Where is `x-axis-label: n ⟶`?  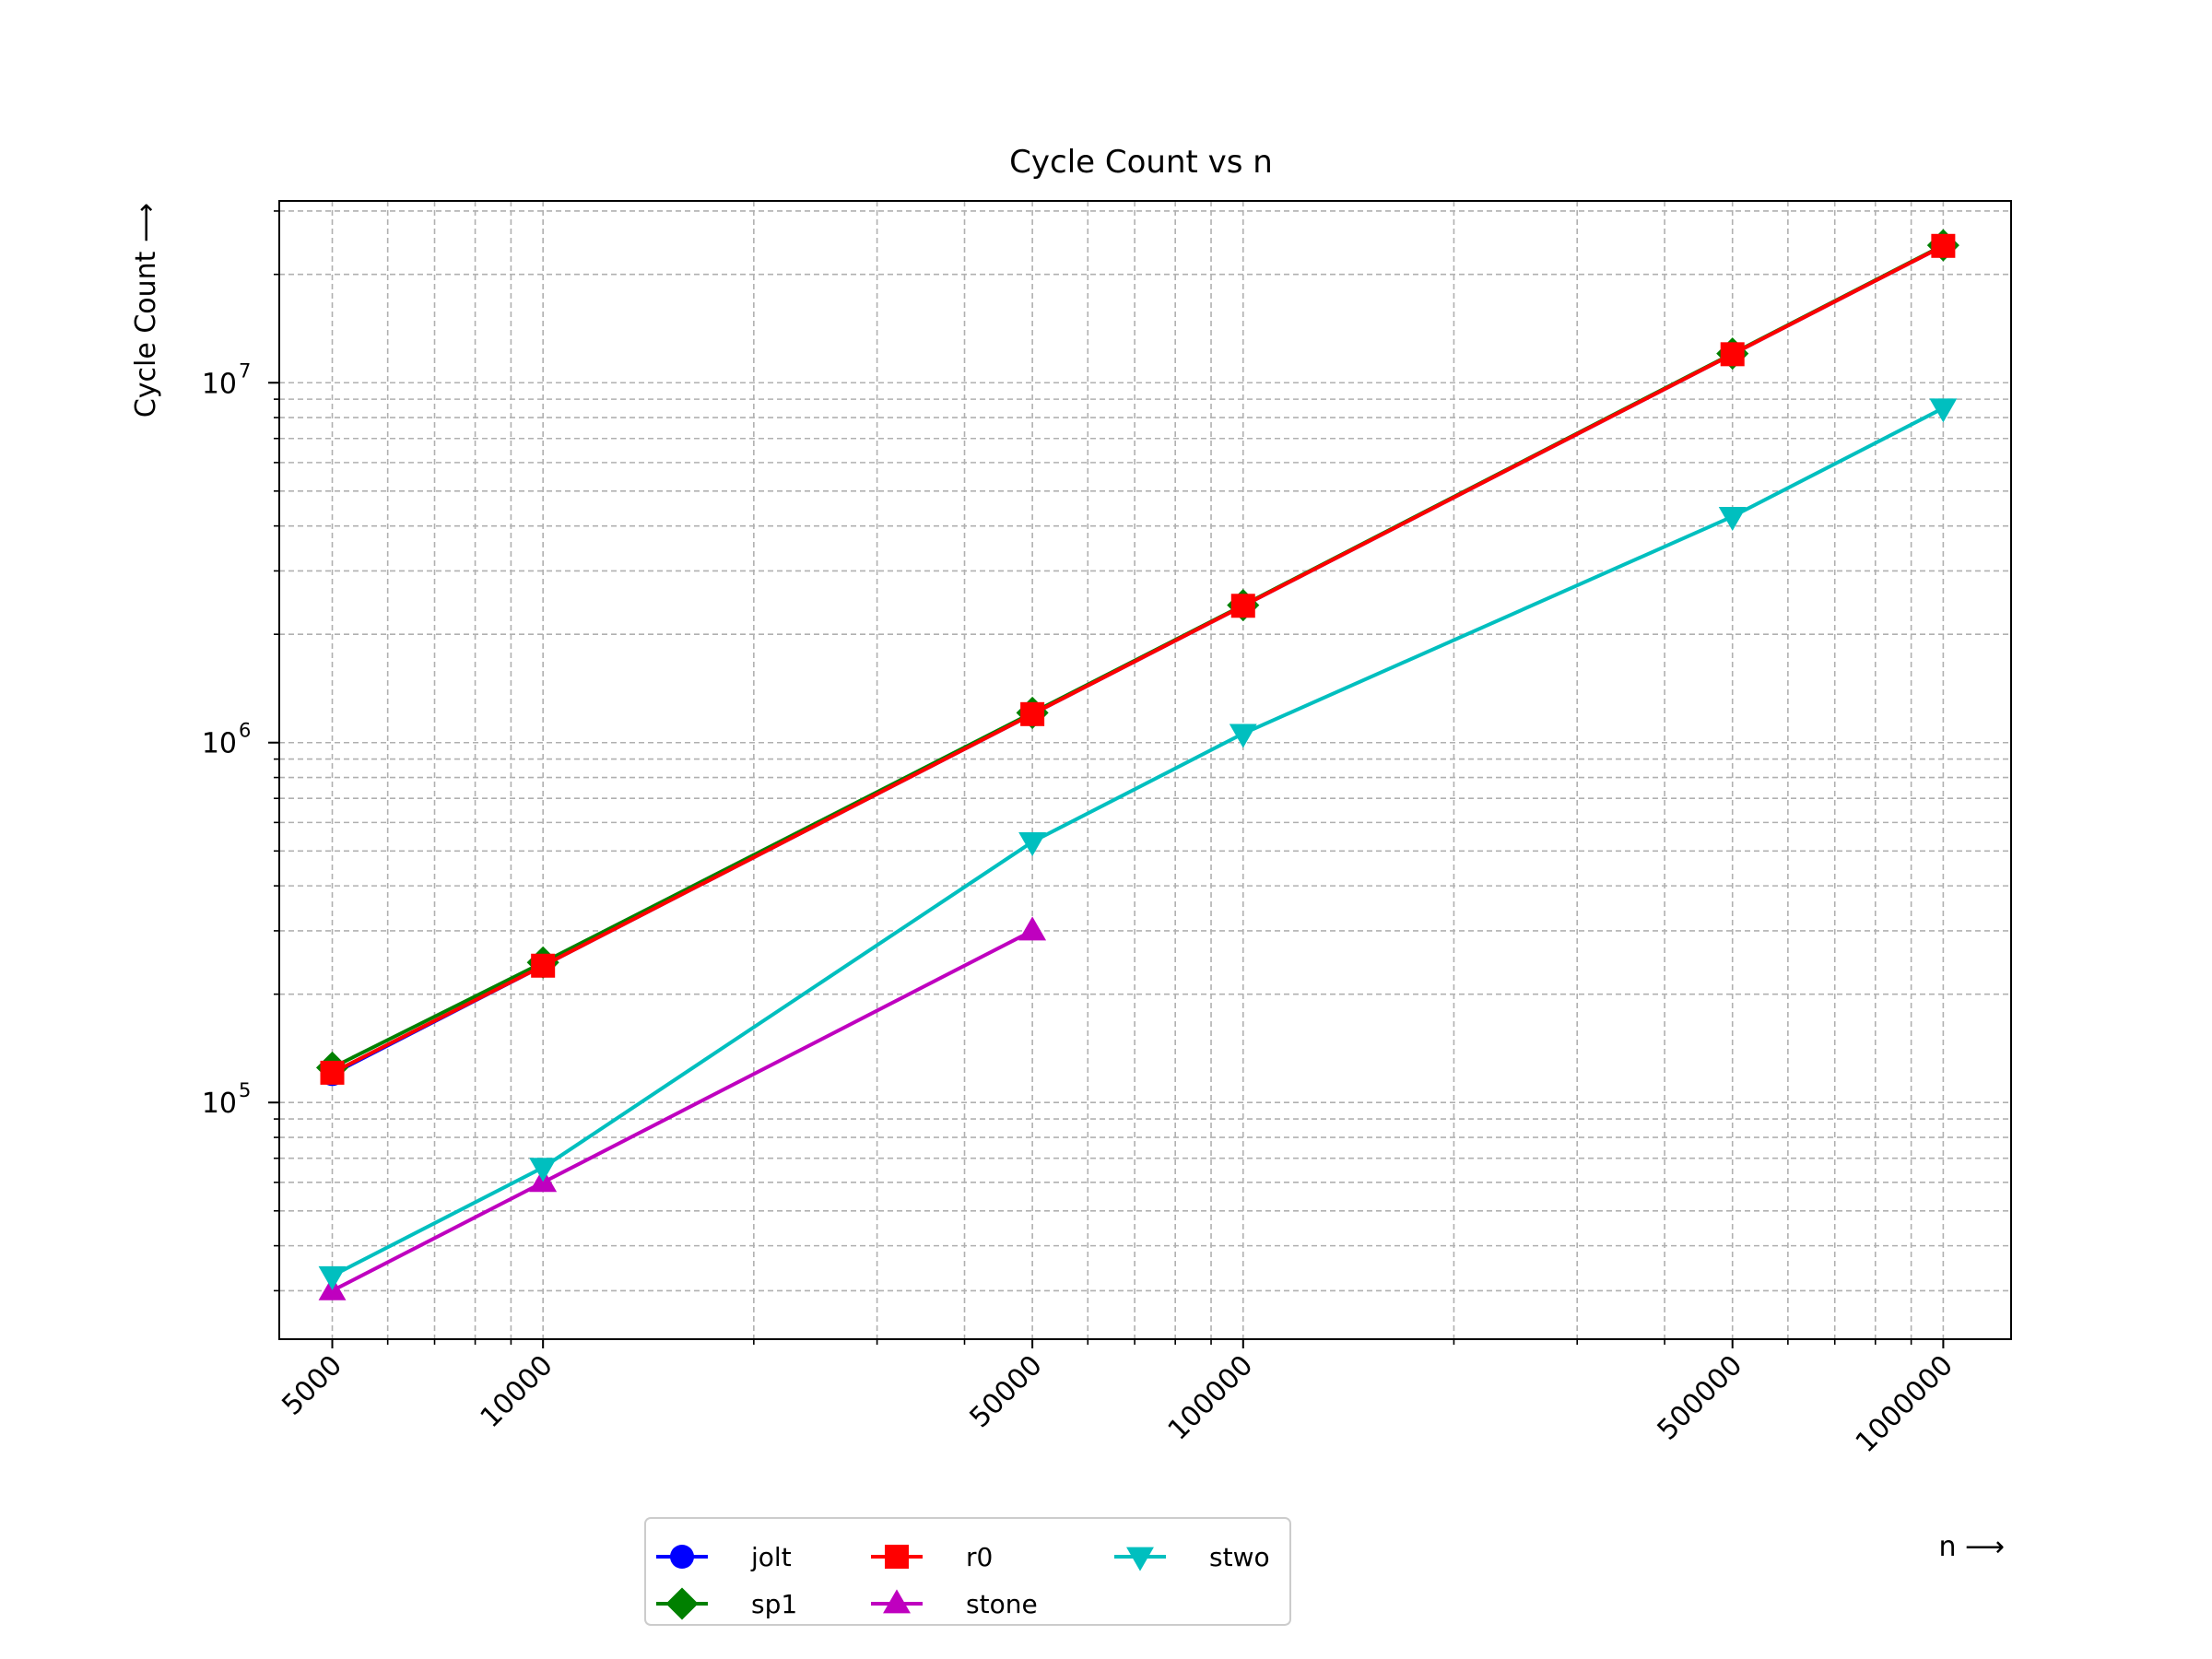 x-axis-label: n ⟶ is located at coordinates (1971, 1547).